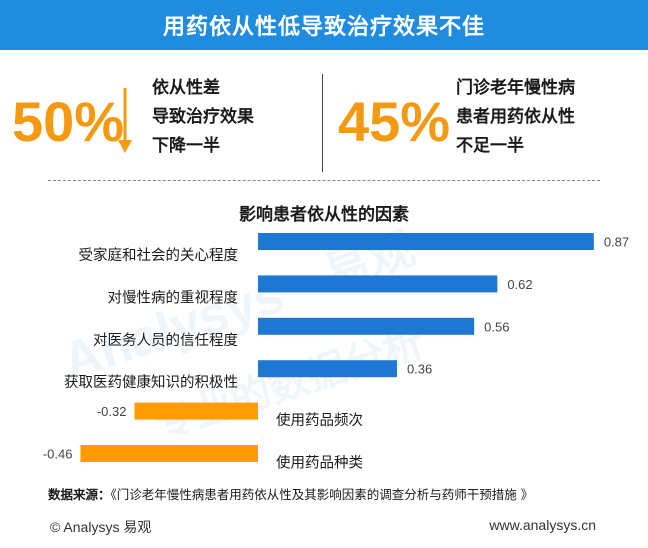 Image resolution: width=648 pixels, height=548 pixels. Describe the element at coordinates (173, 297) in the screenshot. I see `category-label-1: 对慢性病的重视程度` at that location.